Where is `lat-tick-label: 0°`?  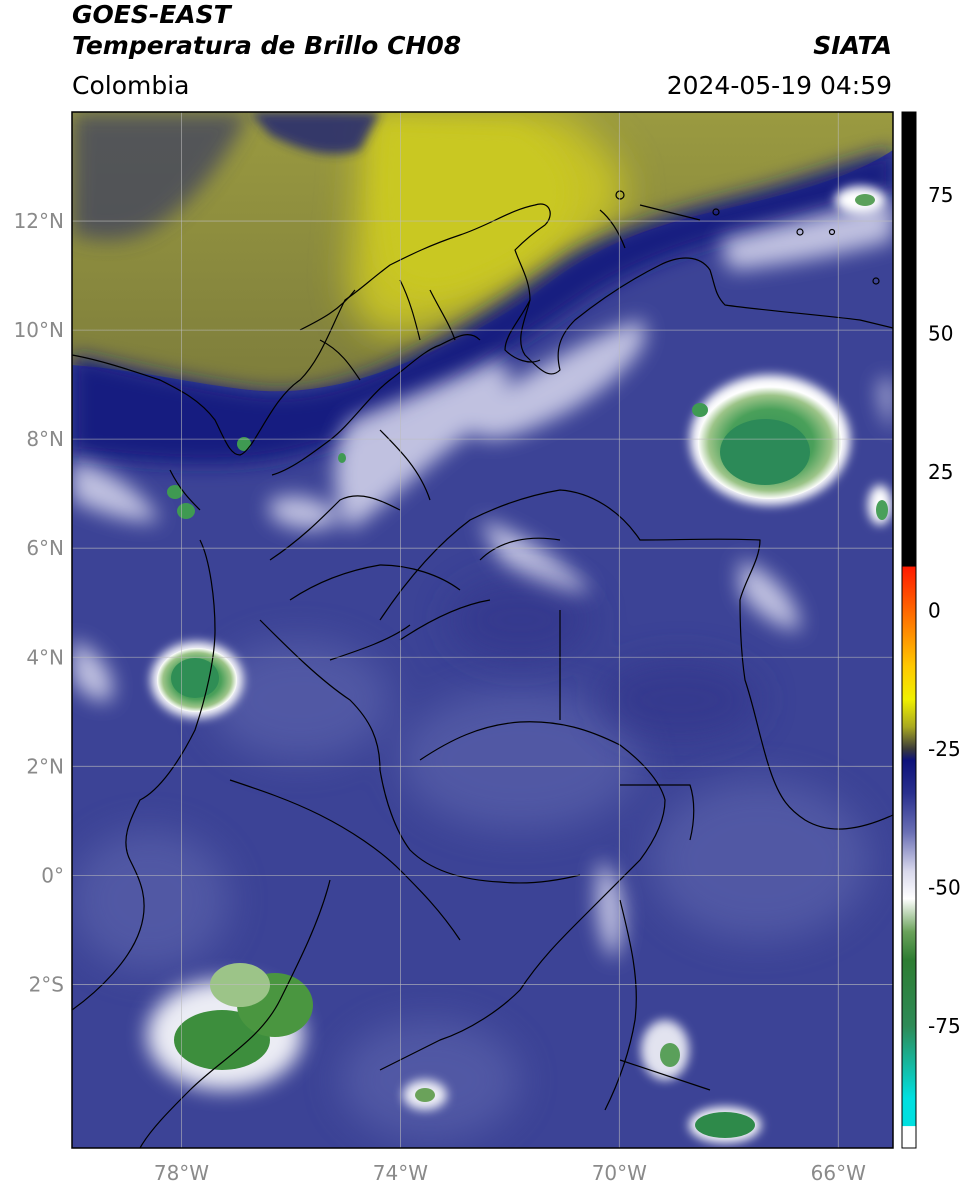
lat-tick-label: 0° is located at coordinates (52, 875).